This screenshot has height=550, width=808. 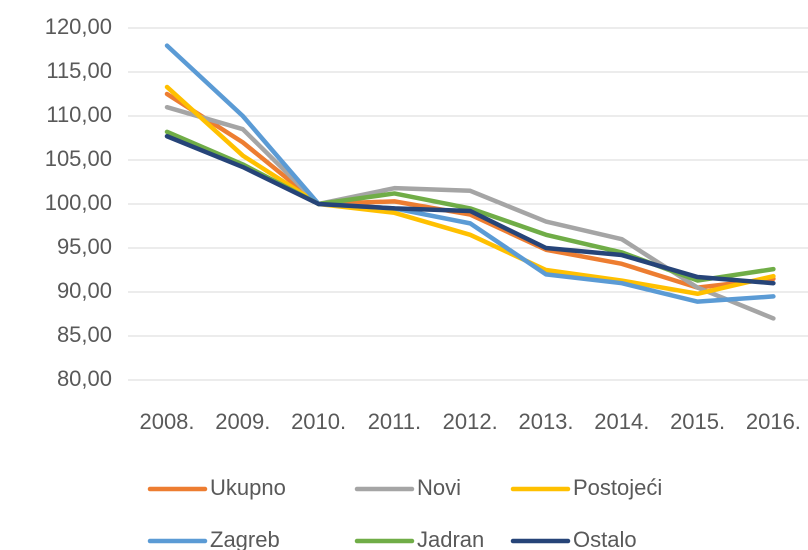 I want to click on y-tick-label: 120,00, so click(x=78, y=26).